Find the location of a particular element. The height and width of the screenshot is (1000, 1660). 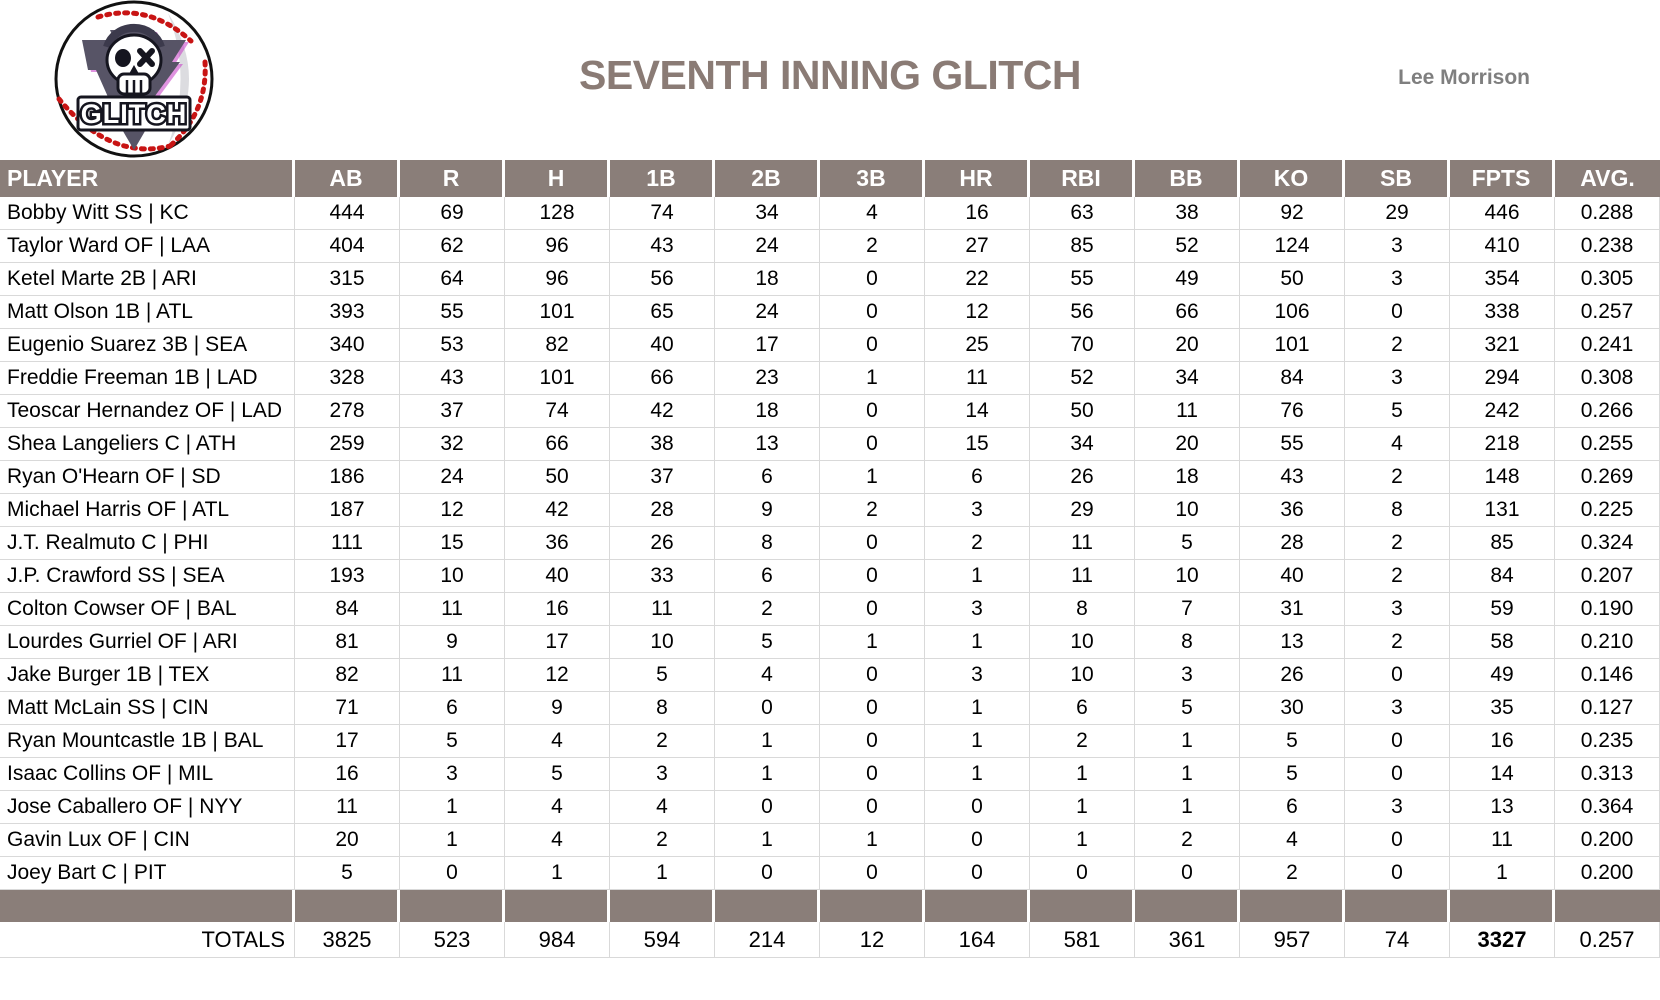

stat-cell: 124 is located at coordinates (1292, 246).